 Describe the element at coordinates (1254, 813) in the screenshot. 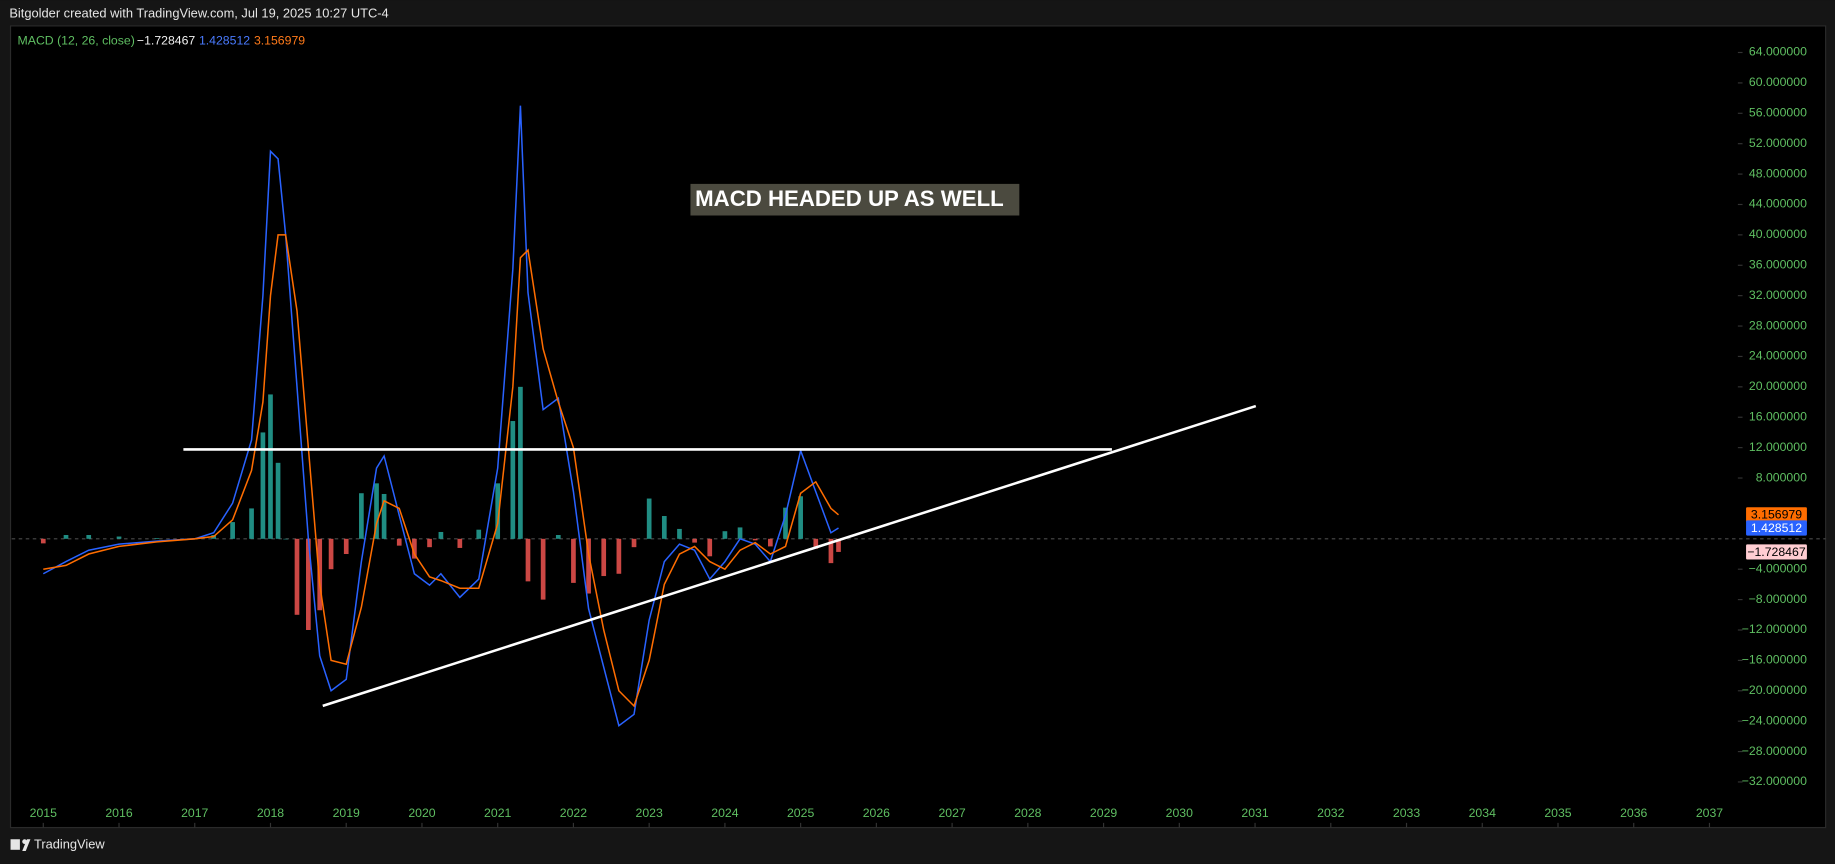

I see `x-tick-label: 2031` at that location.